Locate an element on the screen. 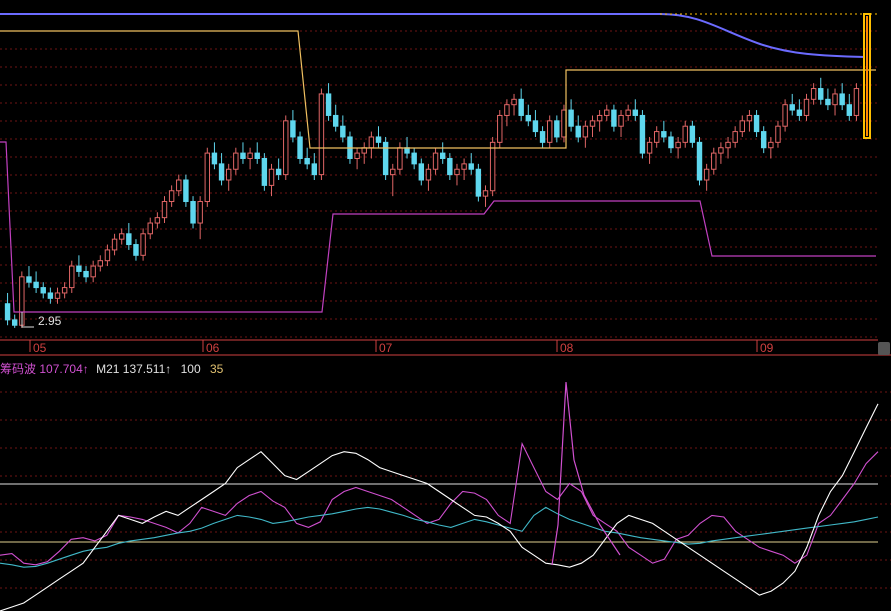  signal-bar-fill is located at coordinates (867, 76).